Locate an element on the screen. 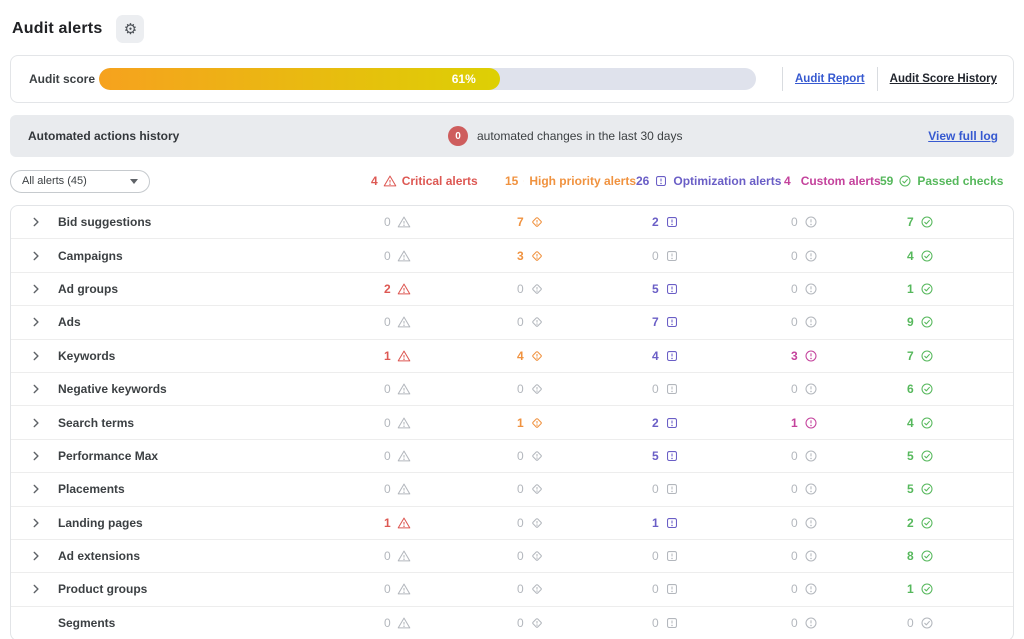 The width and height of the screenshot is (1024, 639). settings-button: ⚙ is located at coordinates (130, 29).